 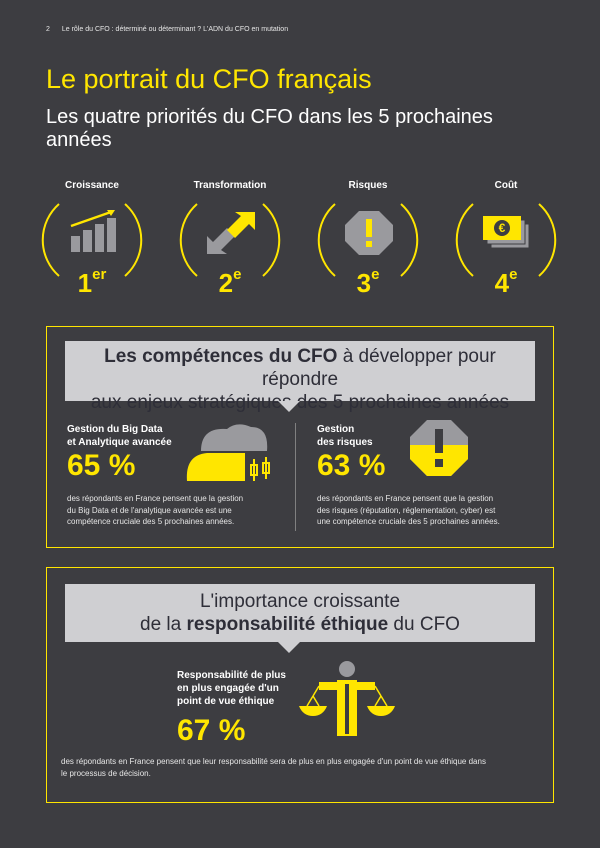 What do you see at coordinates (93, 231) in the screenshot?
I see `growth-chart-icon` at bounding box center [93, 231].